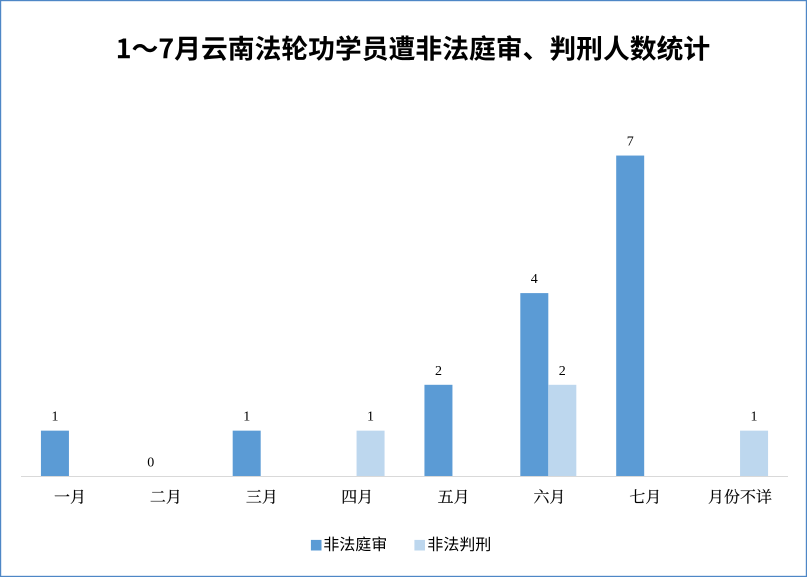 Image resolution: width=807 pixels, height=577 pixels. Describe the element at coordinates (150, 463) in the screenshot. I see `svg-text: 0` at that location.